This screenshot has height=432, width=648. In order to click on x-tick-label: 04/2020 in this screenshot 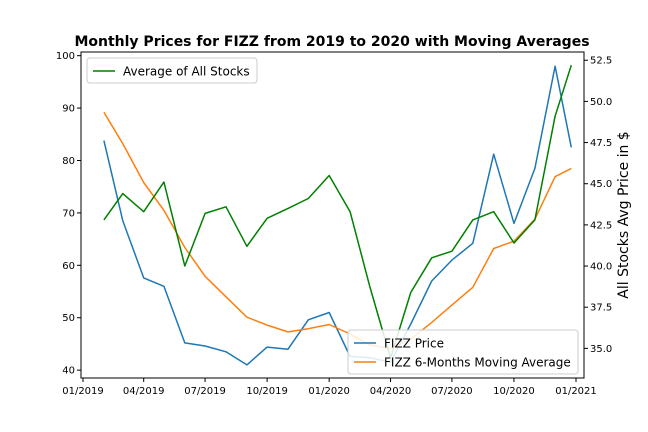, I will do `click(391, 391)`.